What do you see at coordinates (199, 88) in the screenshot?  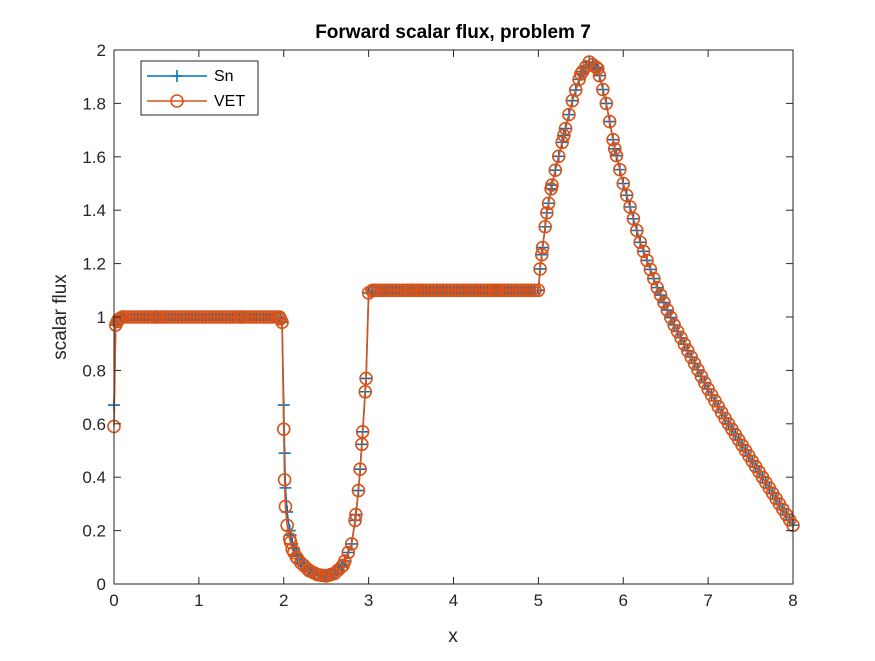 I see `legend-box` at bounding box center [199, 88].